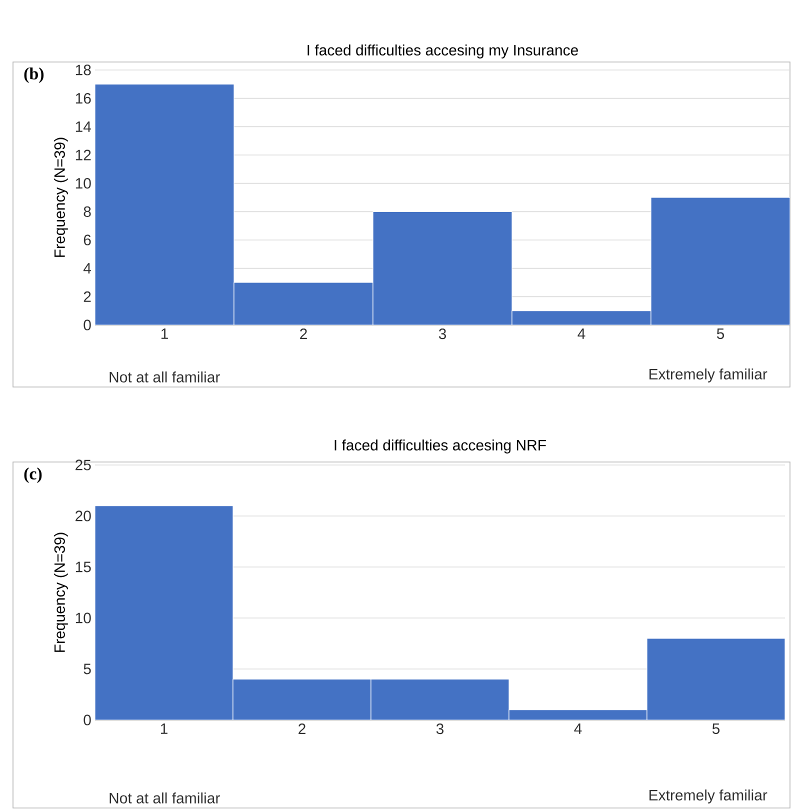 The height and width of the screenshot is (809, 791). I want to click on y-tick-label: 18, so click(83, 70).